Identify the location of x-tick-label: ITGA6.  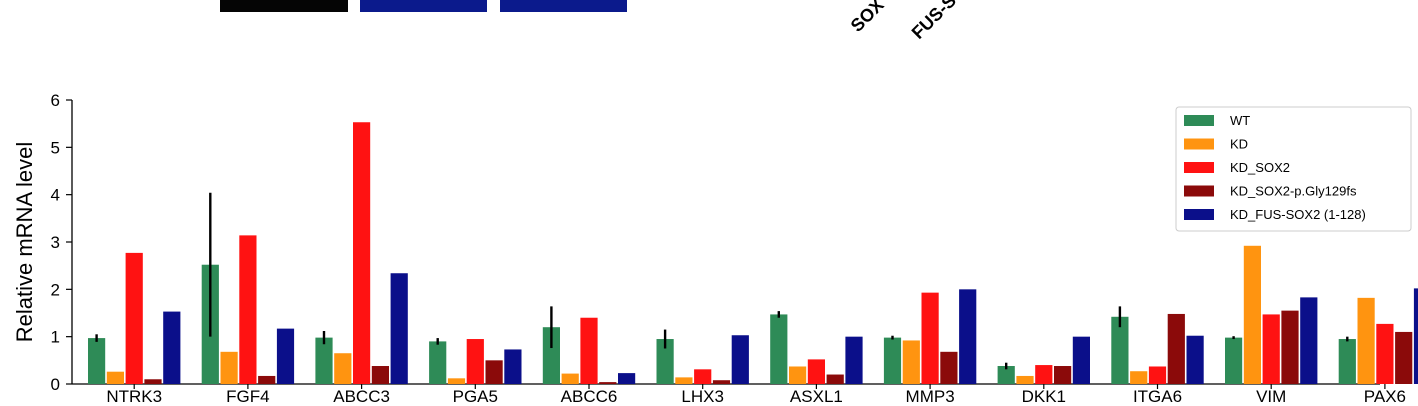
(1157, 396).